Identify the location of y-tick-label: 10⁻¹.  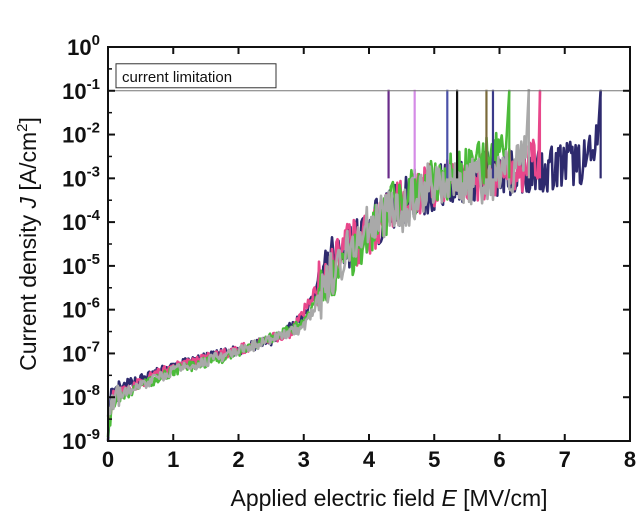
(81, 90).